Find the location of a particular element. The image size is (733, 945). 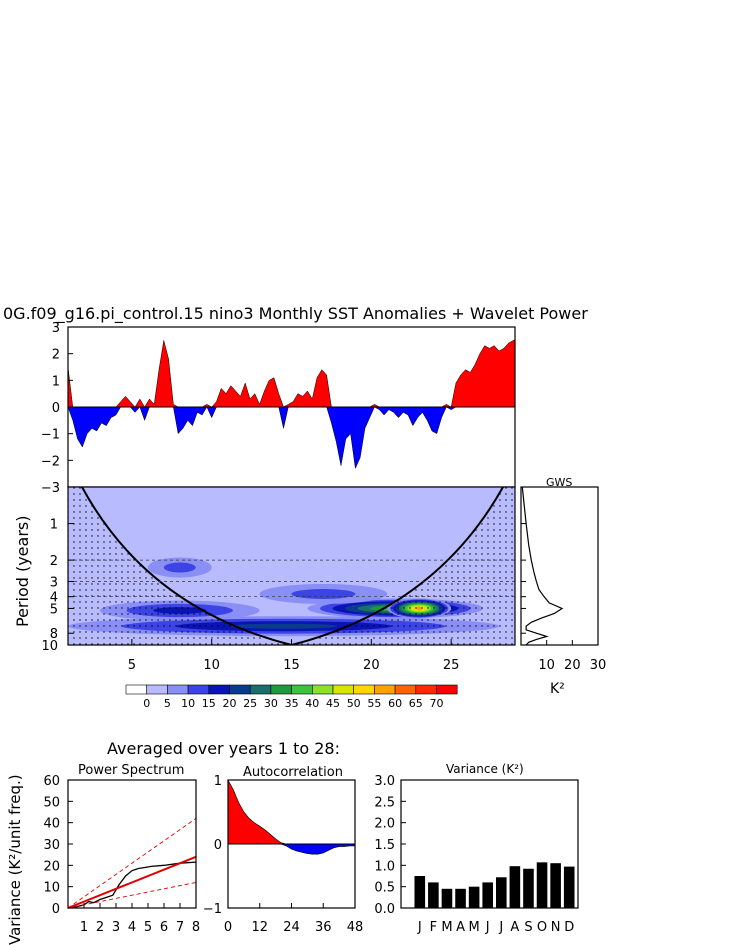

gws-x-tick-label: 20 is located at coordinates (572, 665).